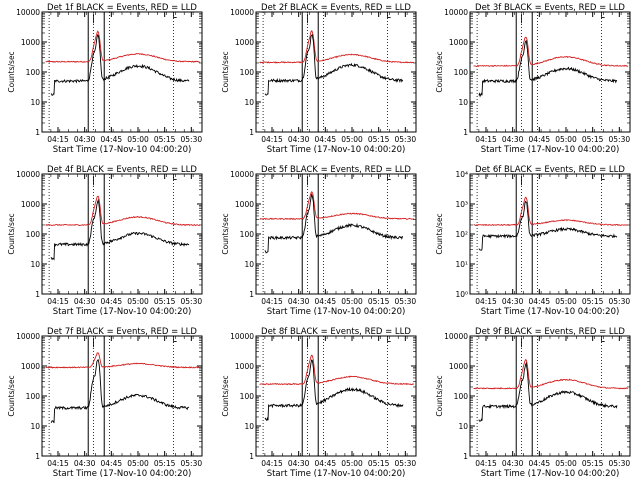  Describe the element at coordinates (122, 170) in the screenshot. I see `panel-title: Det 4f BLACK = Events, RED = LLD` at that location.